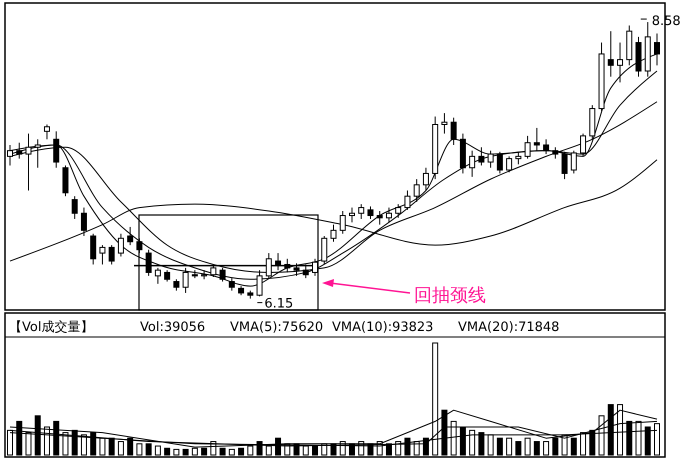 This screenshot has width=691, height=458. I want to click on annotation: 6.15, so click(279, 304).